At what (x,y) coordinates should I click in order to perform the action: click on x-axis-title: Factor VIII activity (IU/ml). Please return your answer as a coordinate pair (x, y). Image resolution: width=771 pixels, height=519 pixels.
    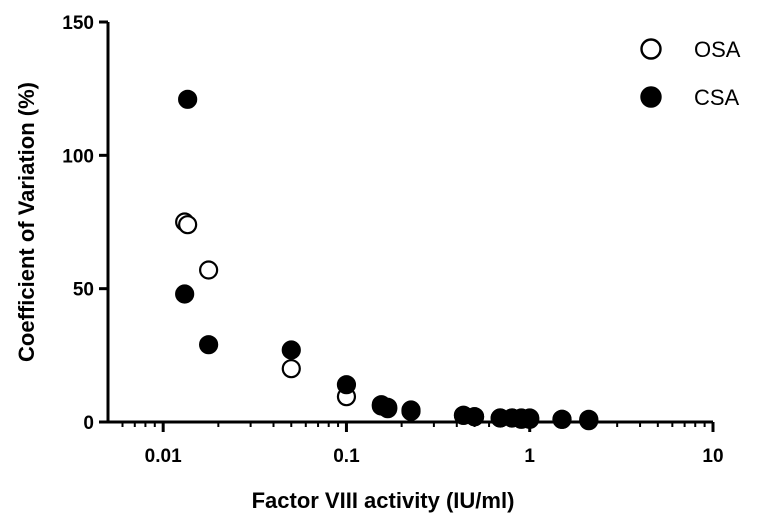
    Looking at the image, I should click on (383, 500).